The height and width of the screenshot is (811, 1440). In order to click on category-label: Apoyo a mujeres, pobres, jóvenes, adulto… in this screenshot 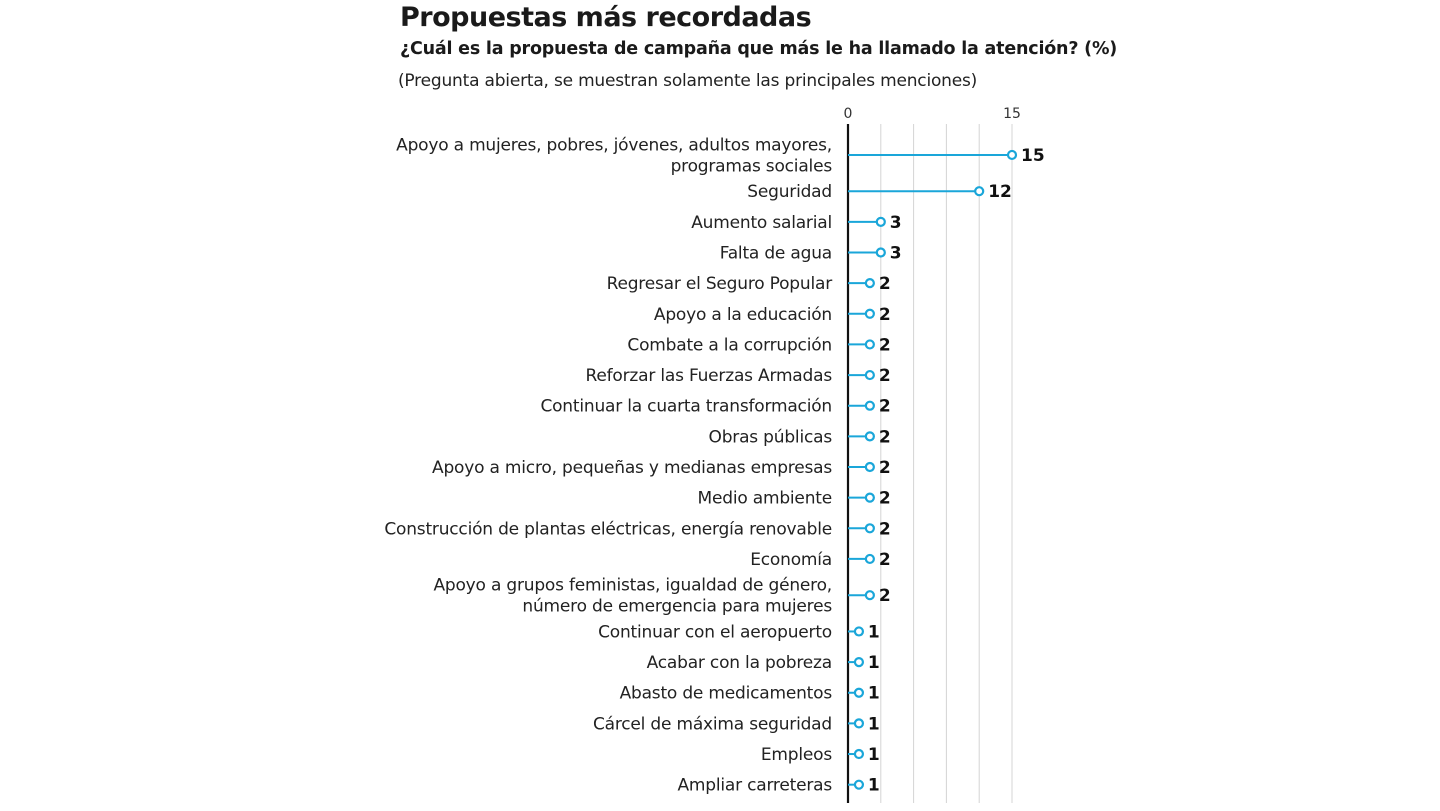, I will do `click(614, 145)`.